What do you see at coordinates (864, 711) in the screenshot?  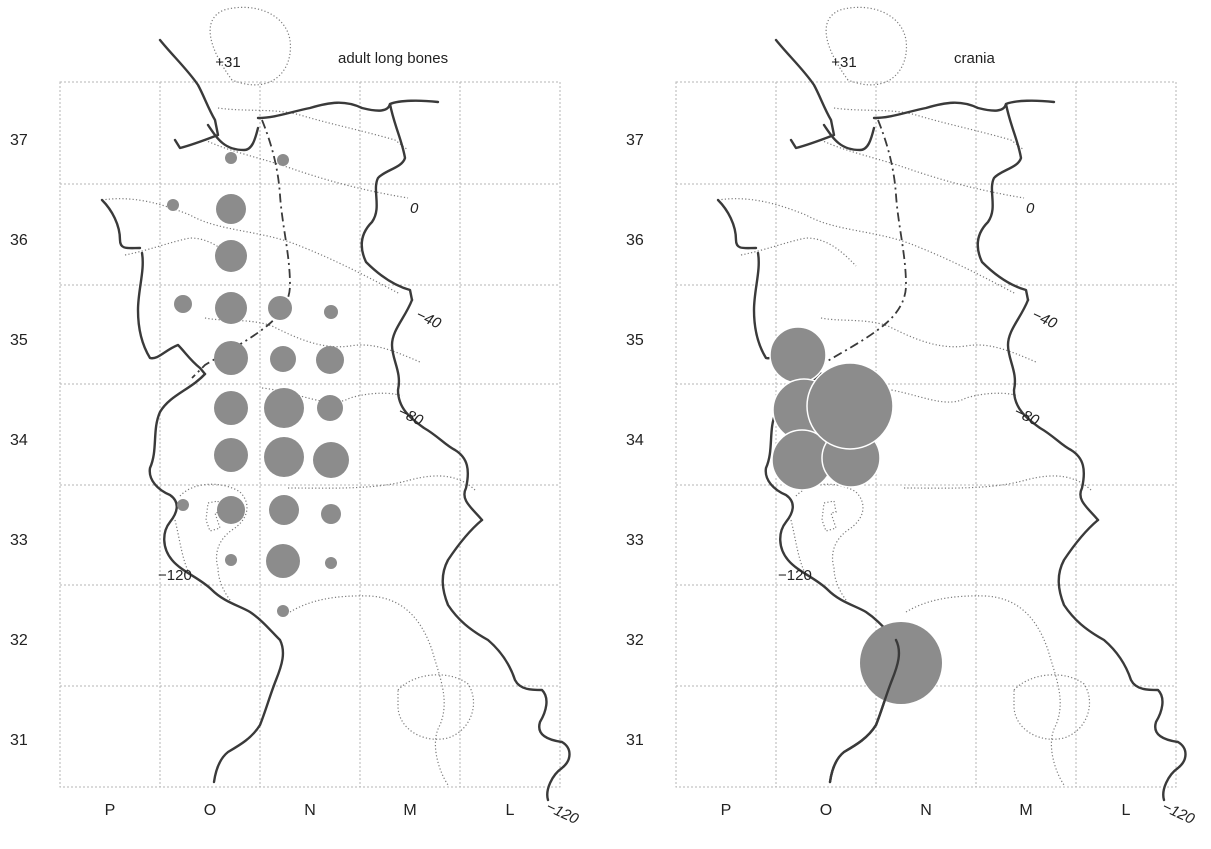 I see `wall-overlay` at bounding box center [864, 711].